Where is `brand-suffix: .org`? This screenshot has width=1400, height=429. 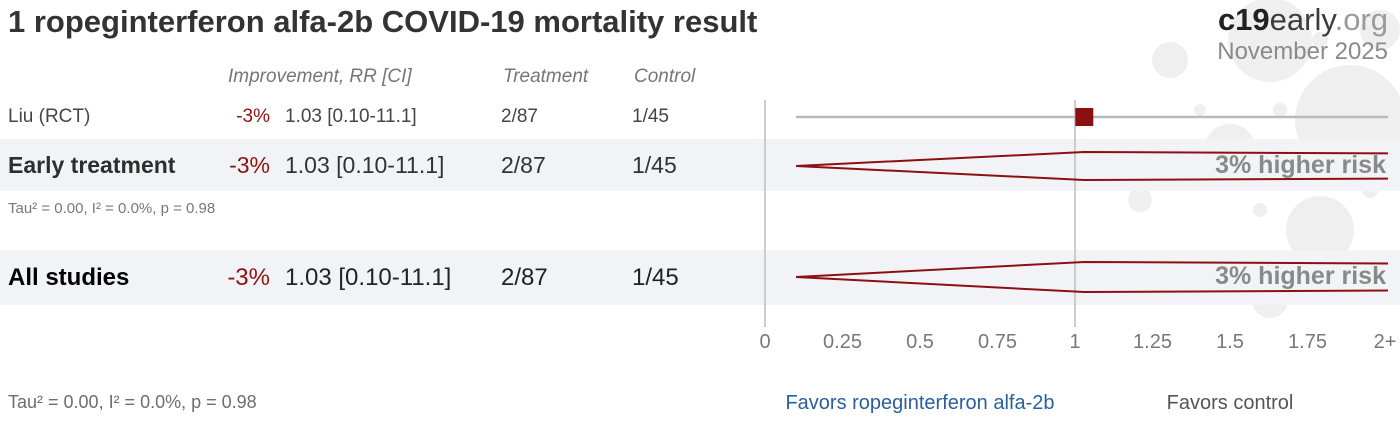 brand-suffix: .org is located at coordinates (1361, 19).